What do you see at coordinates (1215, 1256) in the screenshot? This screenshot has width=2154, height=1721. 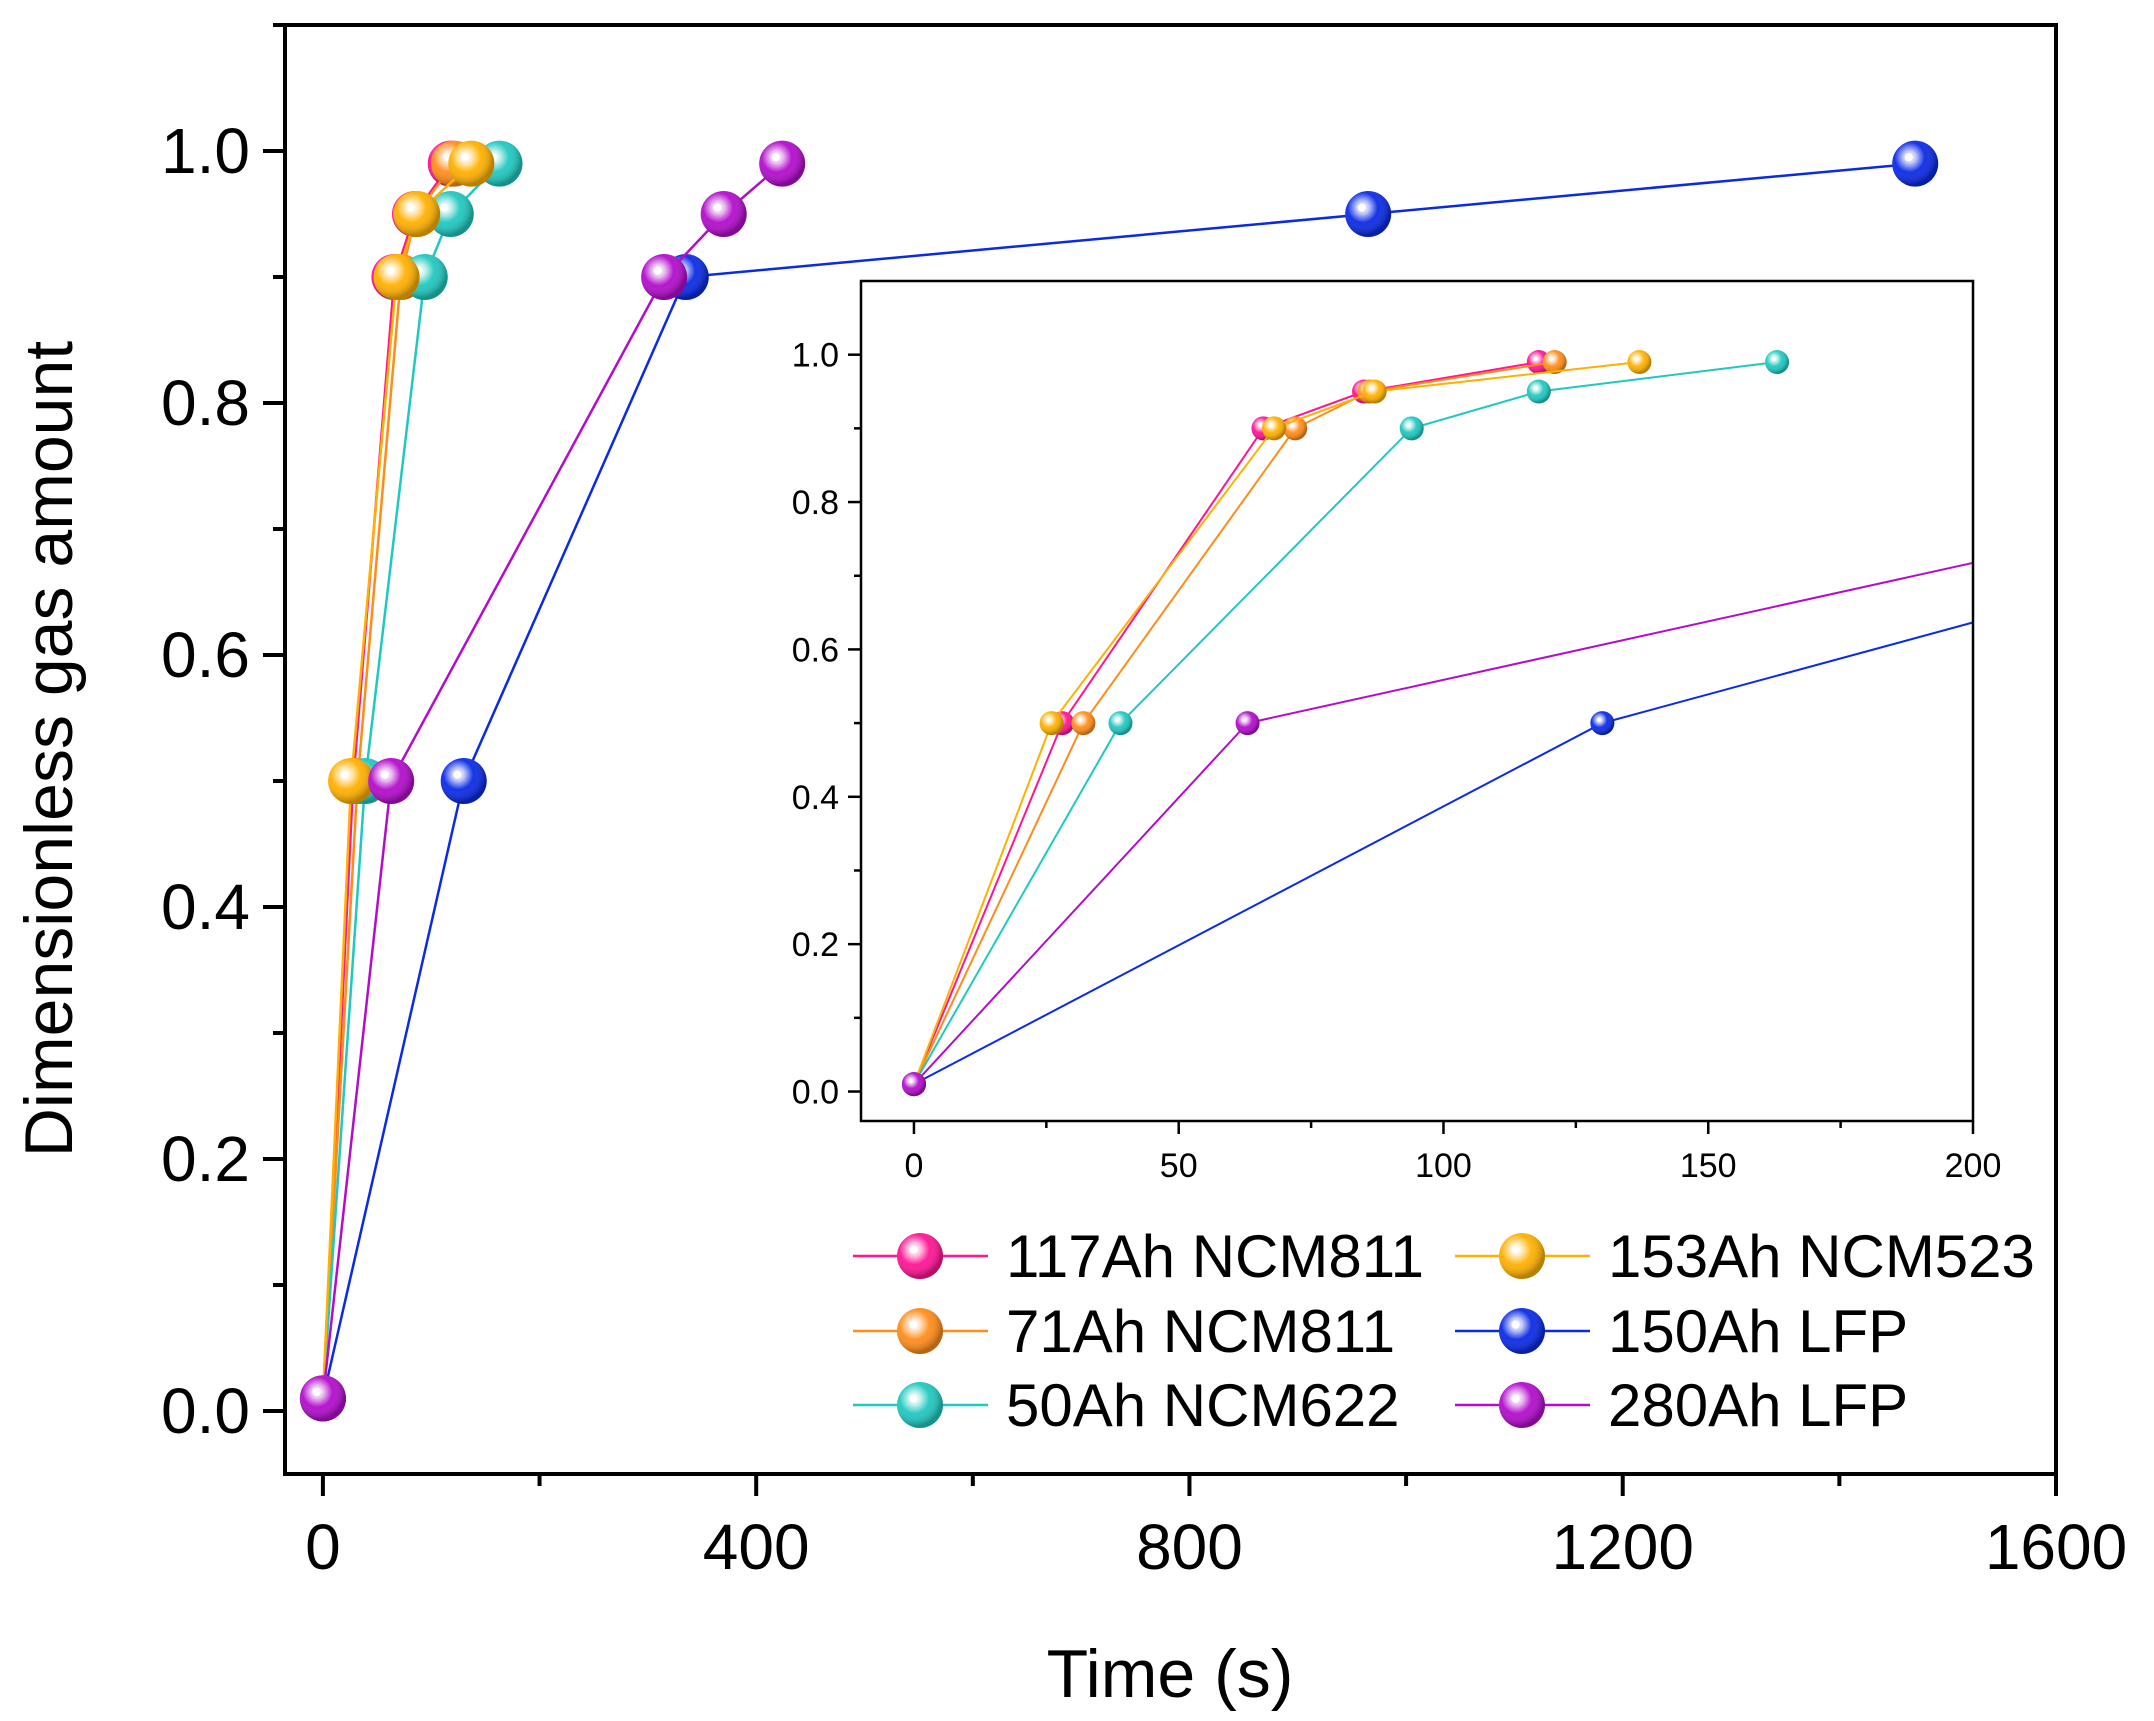 I see `legend-label: 117Ah NCM811` at bounding box center [1215, 1256].